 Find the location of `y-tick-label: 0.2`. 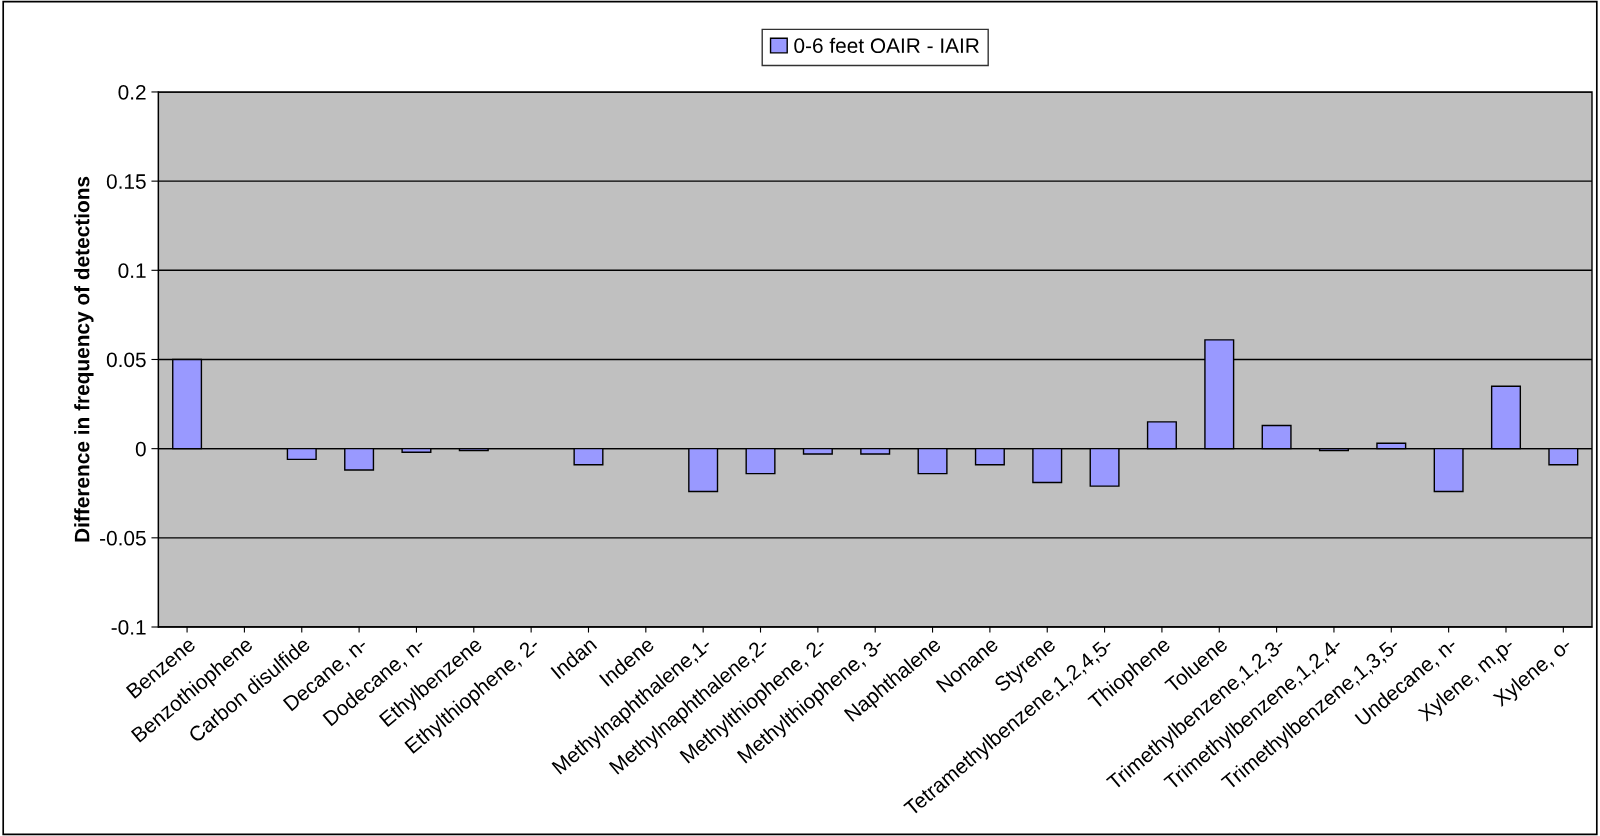

y-tick-label: 0.2 is located at coordinates (132, 92).